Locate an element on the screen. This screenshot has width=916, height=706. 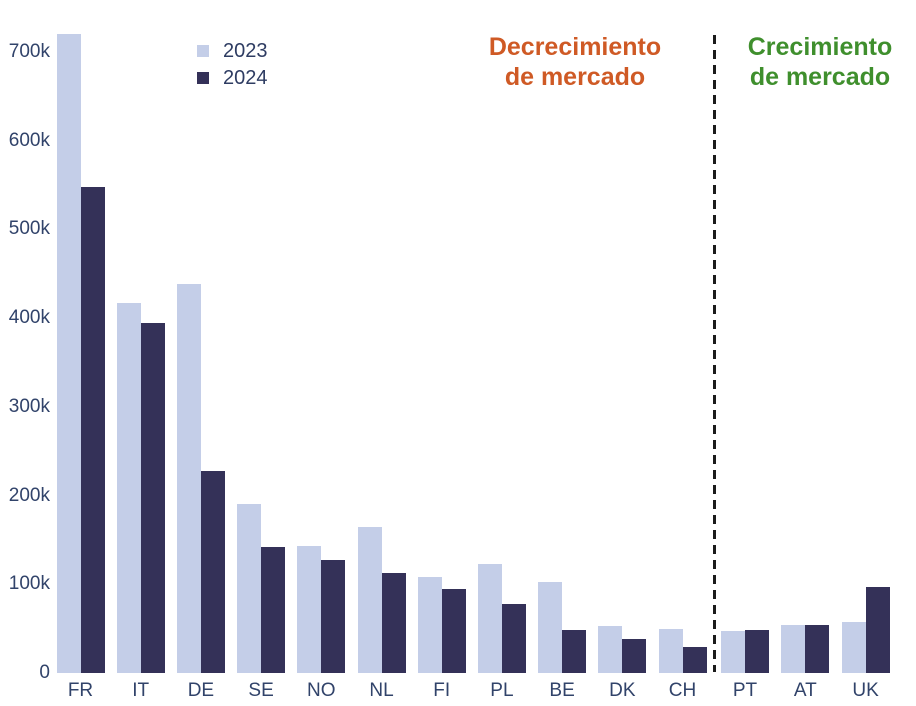
bar-2023-AT is located at coordinates (793, 649).